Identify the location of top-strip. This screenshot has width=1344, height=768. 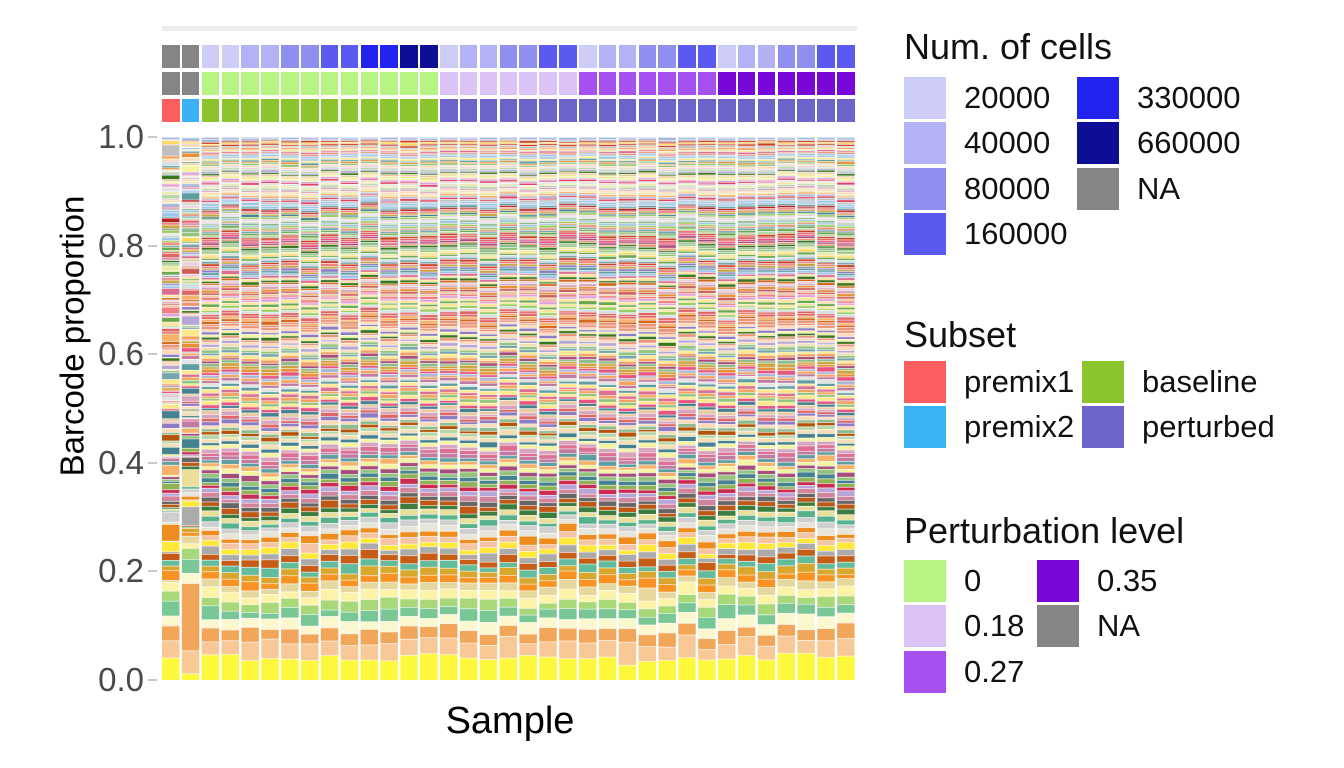
(509, 28).